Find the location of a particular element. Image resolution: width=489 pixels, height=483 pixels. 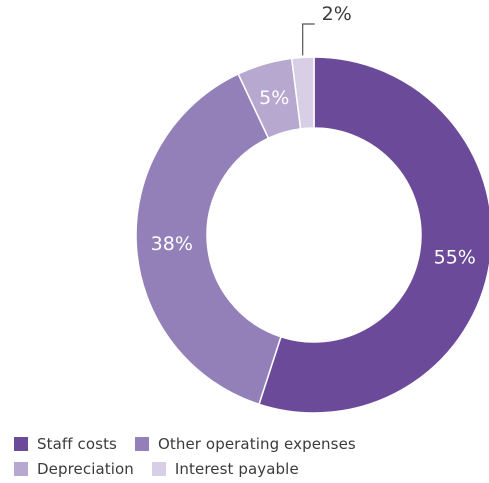

legend-label-depreciation: Depreciation is located at coordinates (85, 468).